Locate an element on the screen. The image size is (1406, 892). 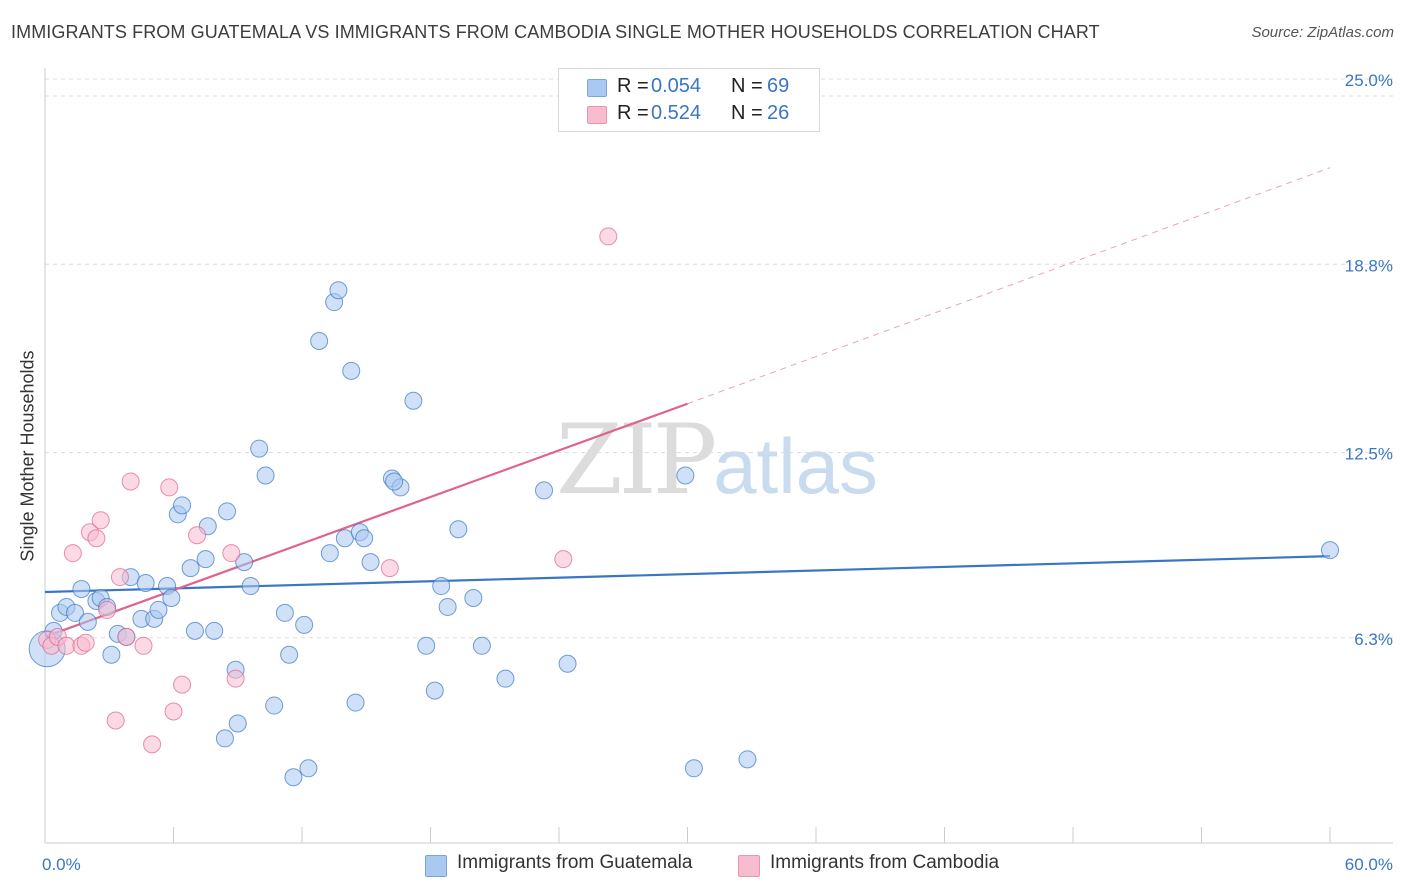
cambodia-trend-extension is located at coordinates (1009, 286).